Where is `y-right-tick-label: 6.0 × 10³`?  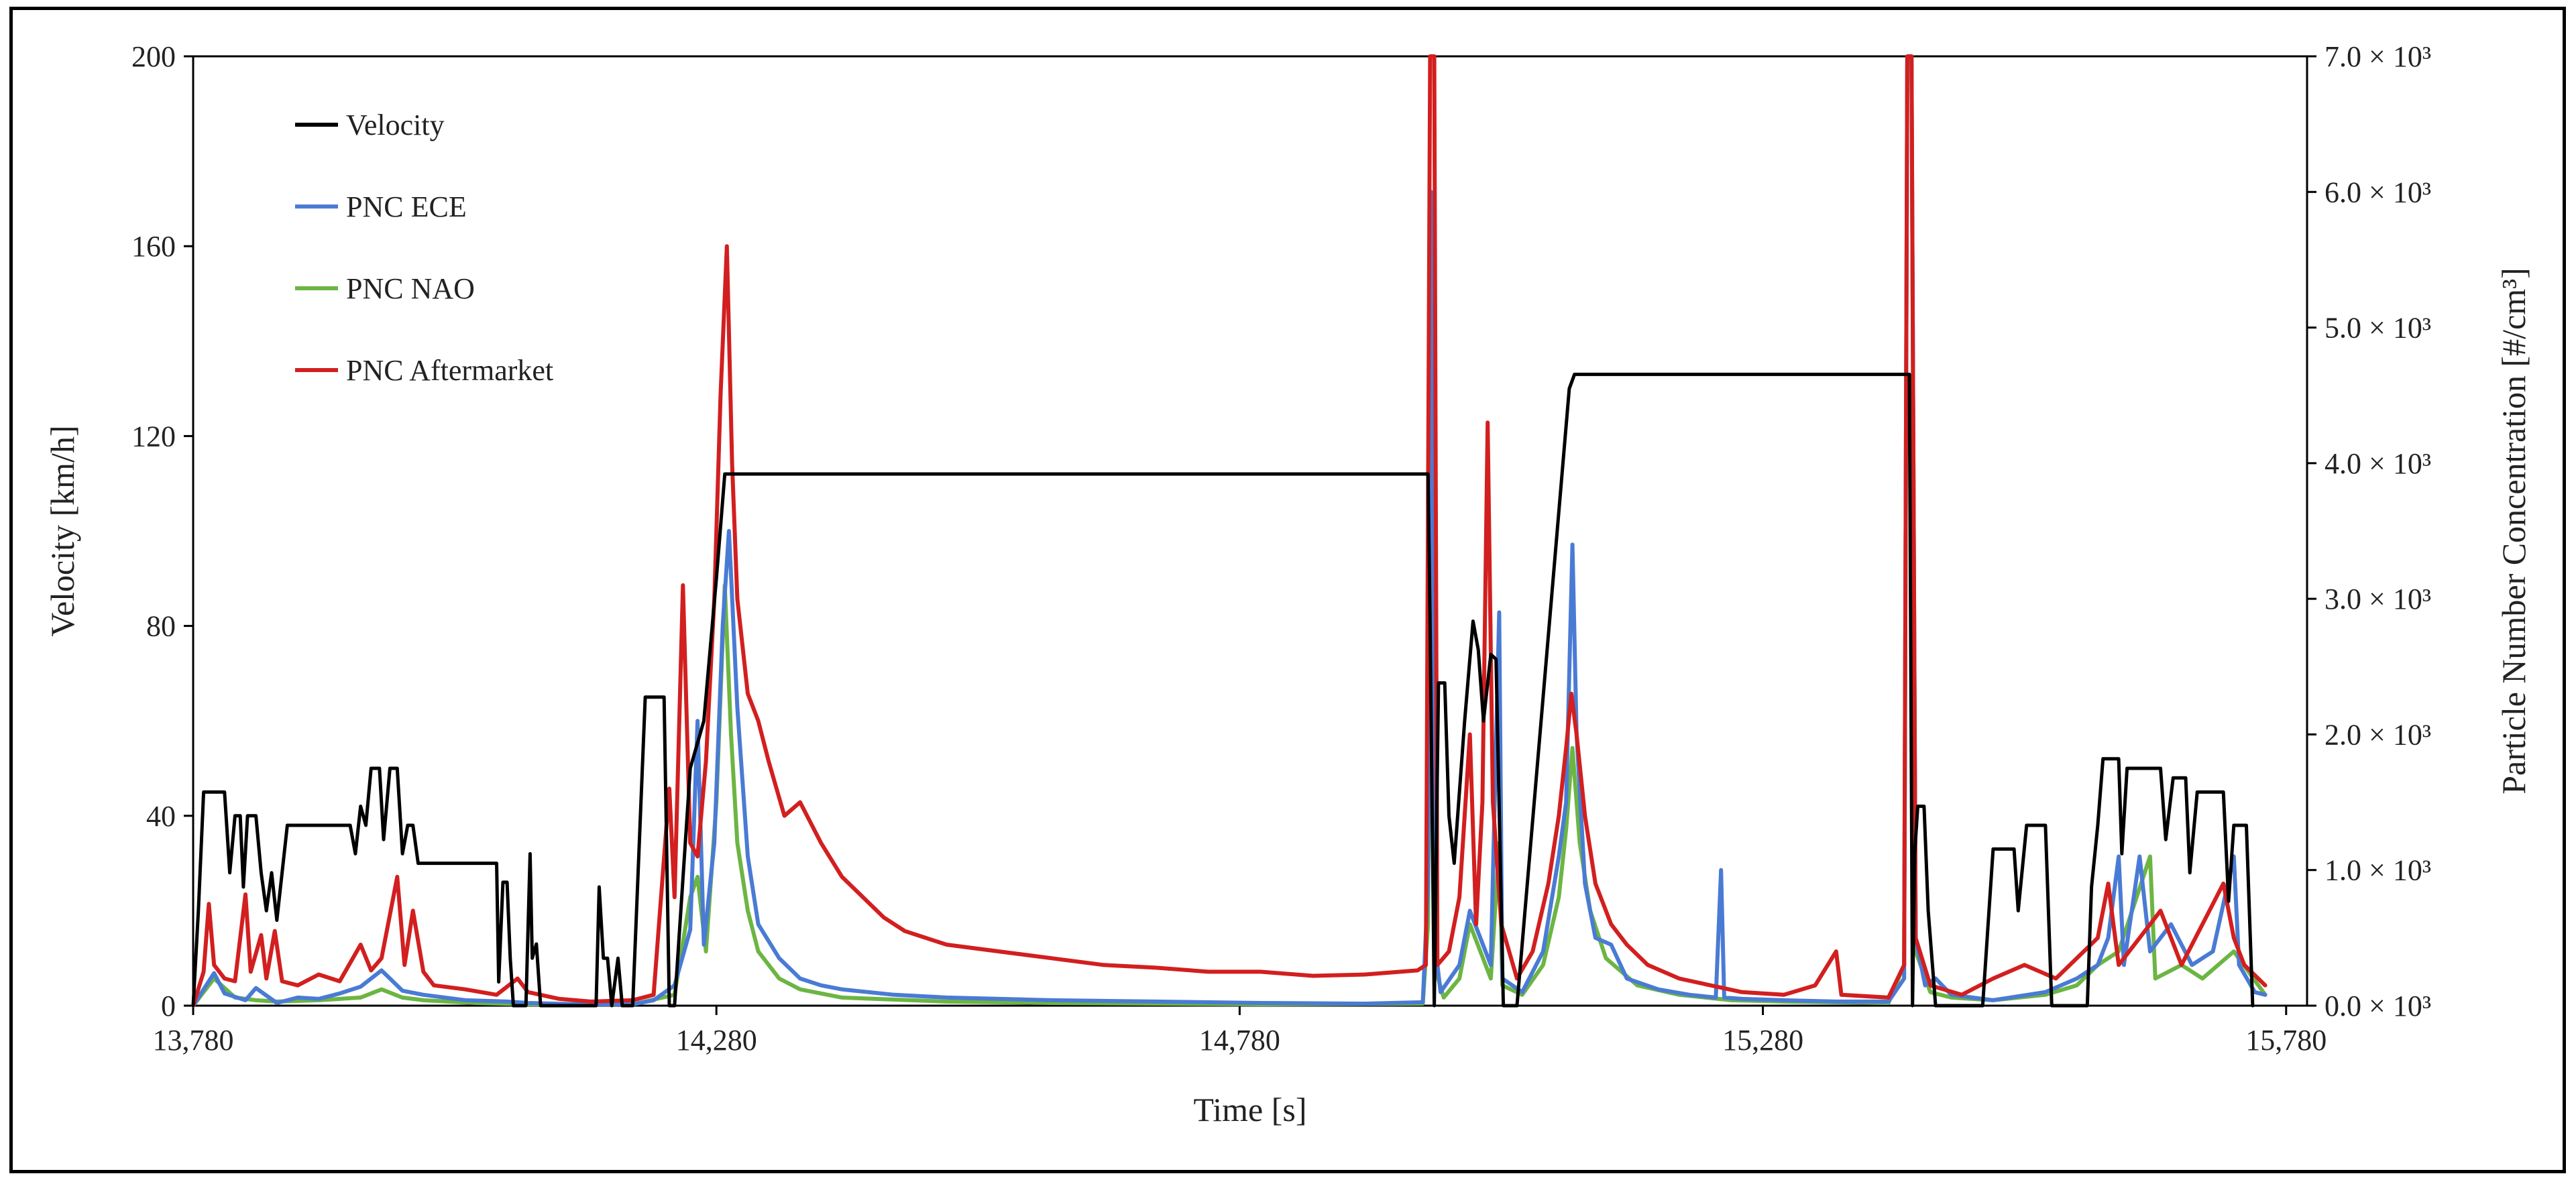
y-right-tick-label: 6.0 × 10³ is located at coordinates (2378, 192).